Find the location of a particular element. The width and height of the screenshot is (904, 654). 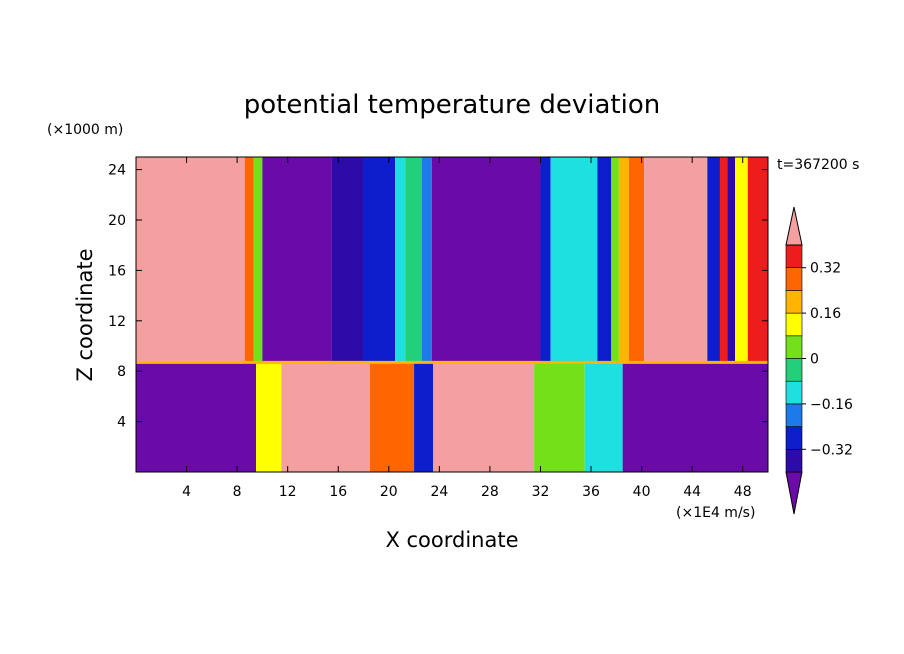

time-label: t=367200 s is located at coordinates (818, 165).